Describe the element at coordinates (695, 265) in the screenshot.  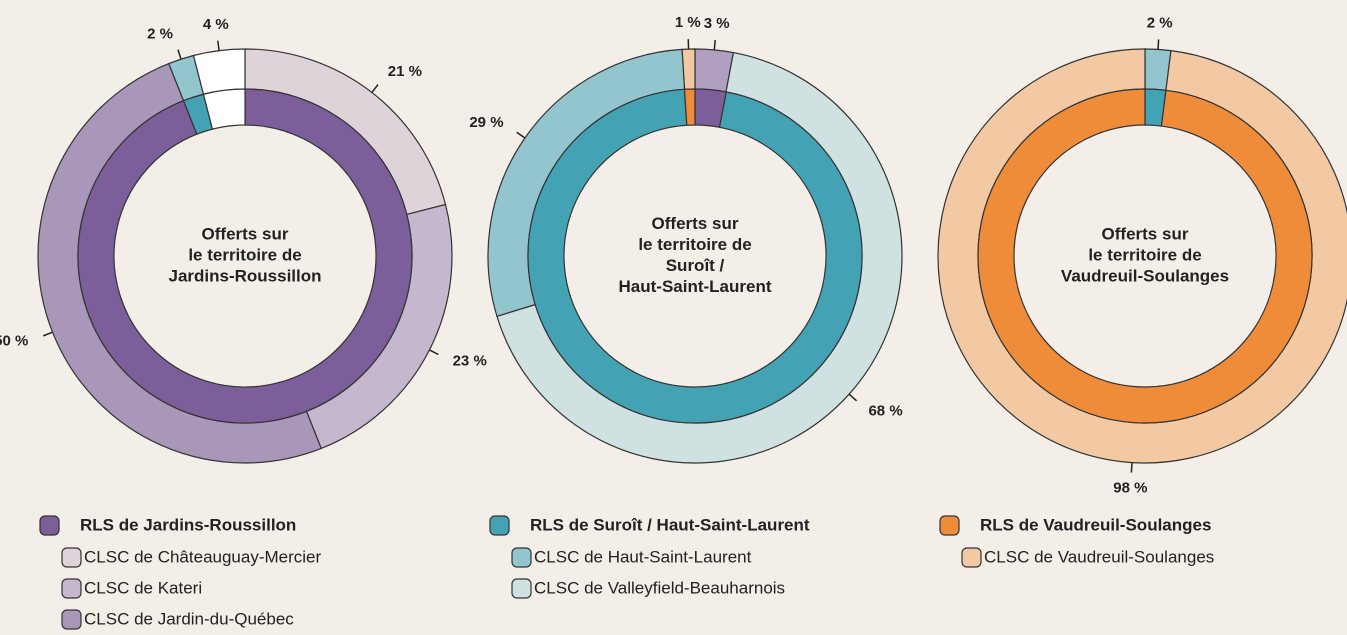
I see `center-title: Suroît /` at that location.